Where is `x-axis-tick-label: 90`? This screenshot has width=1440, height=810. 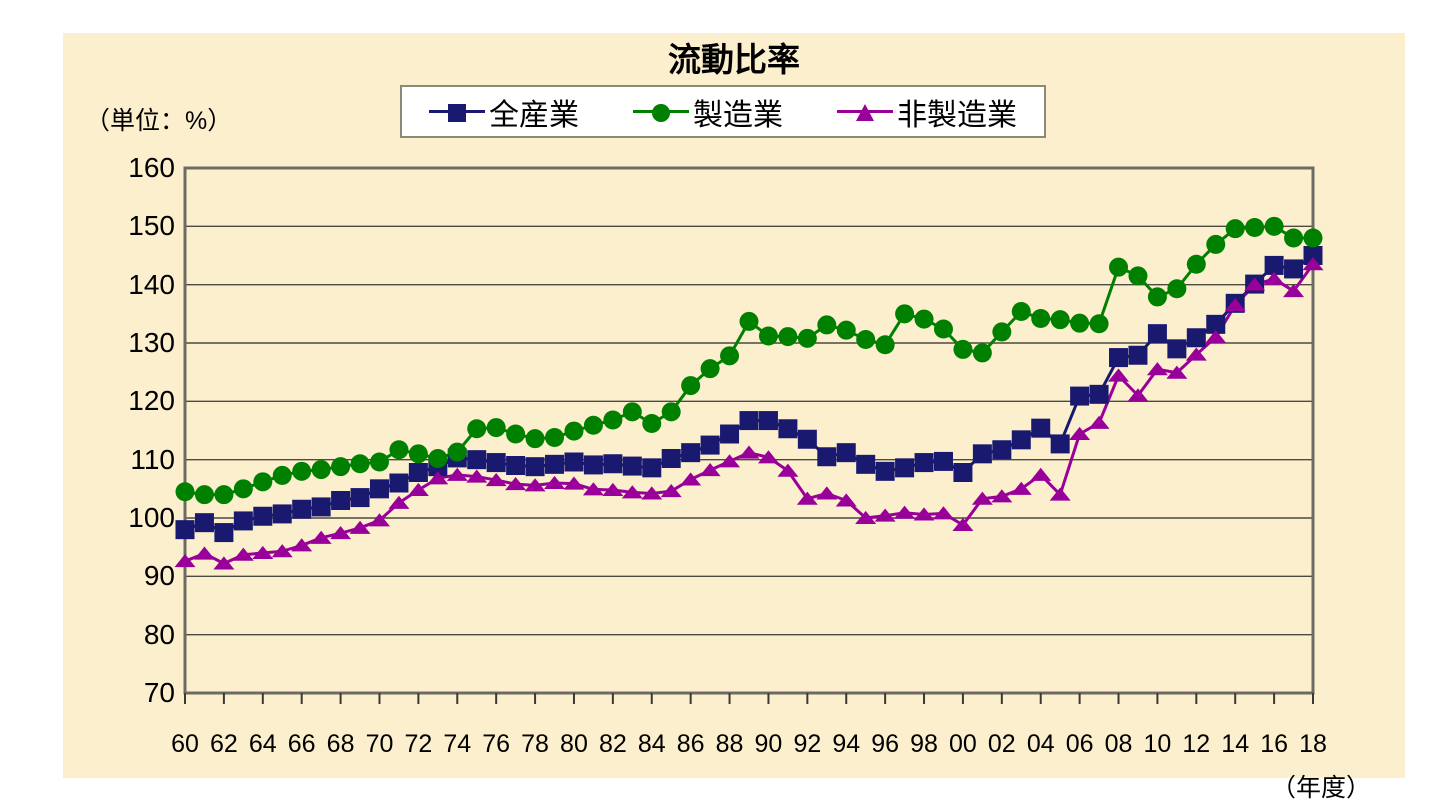
x-axis-tick-label: 90 is located at coordinates (768, 744).